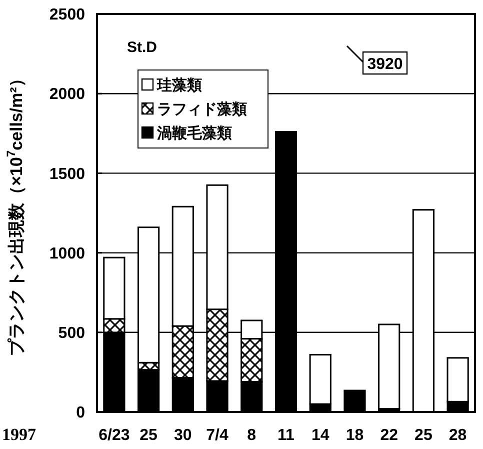 The width and height of the screenshot is (483, 449). What do you see at coordinates (217, 435) in the screenshot?
I see `x-tick-label: 7/4` at bounding box center [217, 435].